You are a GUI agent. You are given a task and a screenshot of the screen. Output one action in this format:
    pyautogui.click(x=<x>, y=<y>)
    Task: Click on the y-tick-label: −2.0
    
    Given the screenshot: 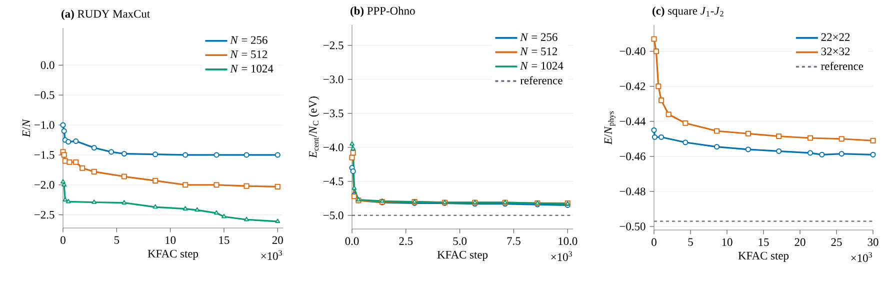 What is the action you would take?
    pyautogui.click(x=44, y=185)
    